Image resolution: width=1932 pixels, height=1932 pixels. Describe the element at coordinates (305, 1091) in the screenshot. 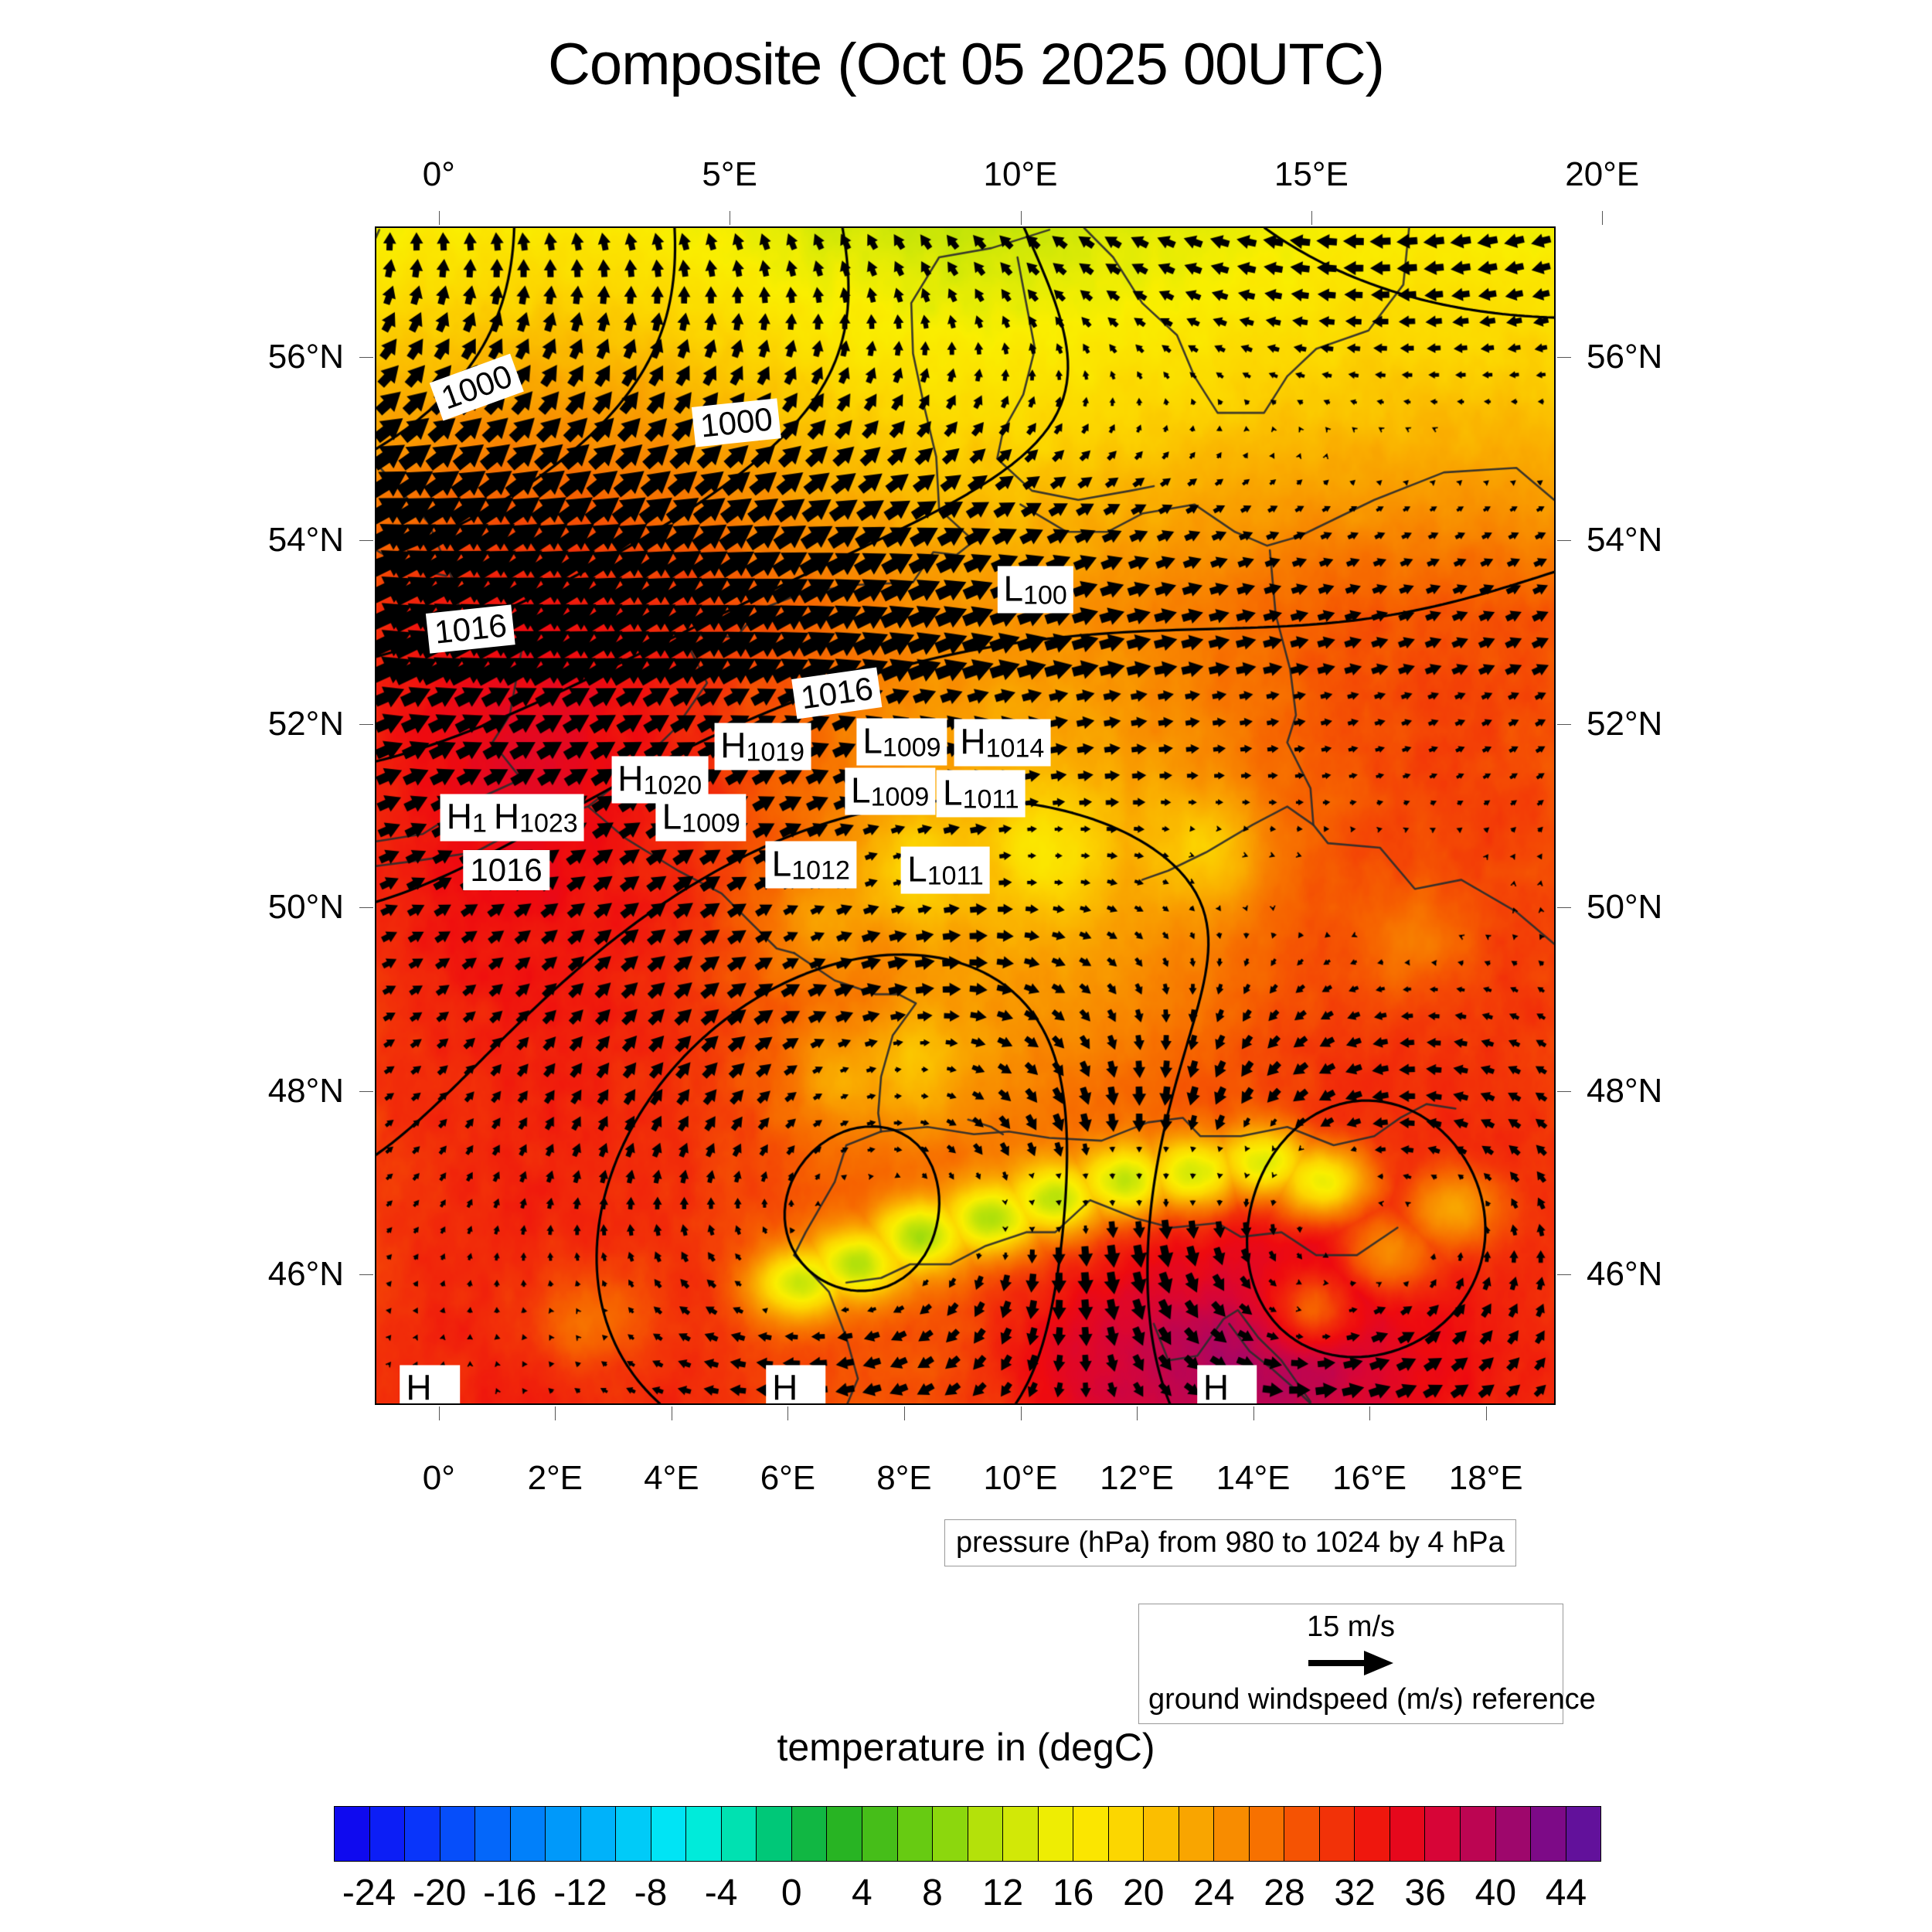

I see `axis-left-label: 48°N` at that location.